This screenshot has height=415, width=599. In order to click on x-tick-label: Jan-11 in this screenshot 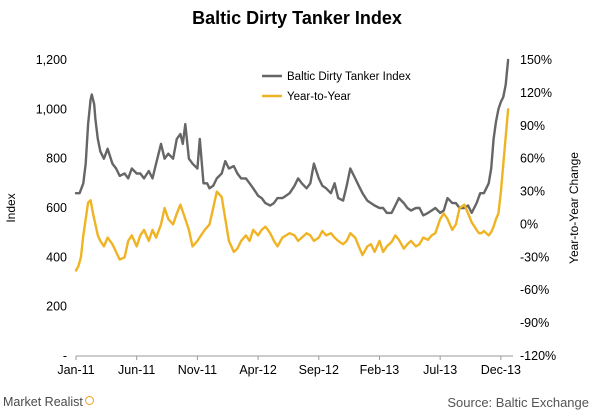, I will do `click(75, 370)`.